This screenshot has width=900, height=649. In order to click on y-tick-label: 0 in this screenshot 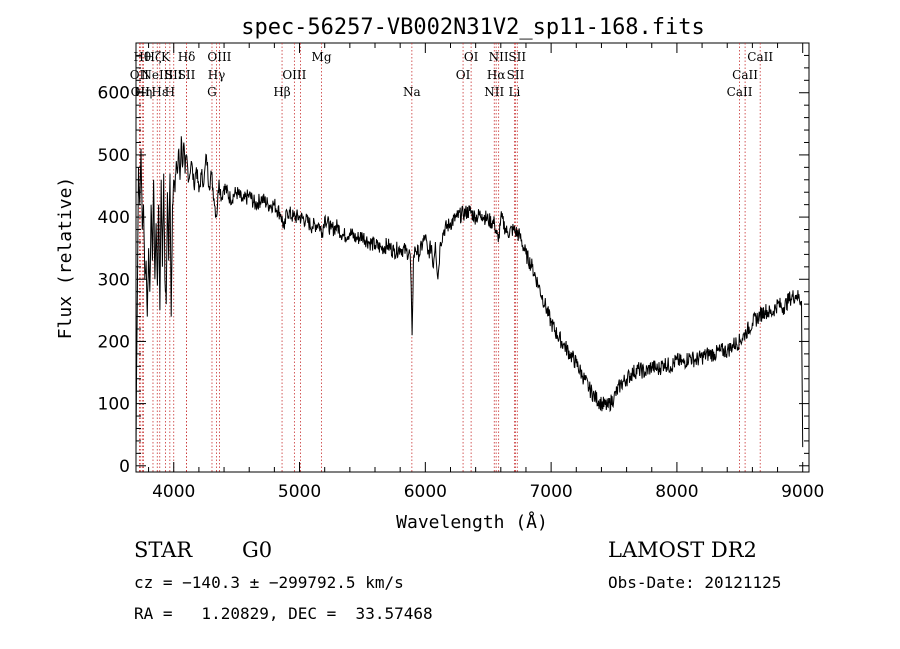, I will do `click(124, 467)`.